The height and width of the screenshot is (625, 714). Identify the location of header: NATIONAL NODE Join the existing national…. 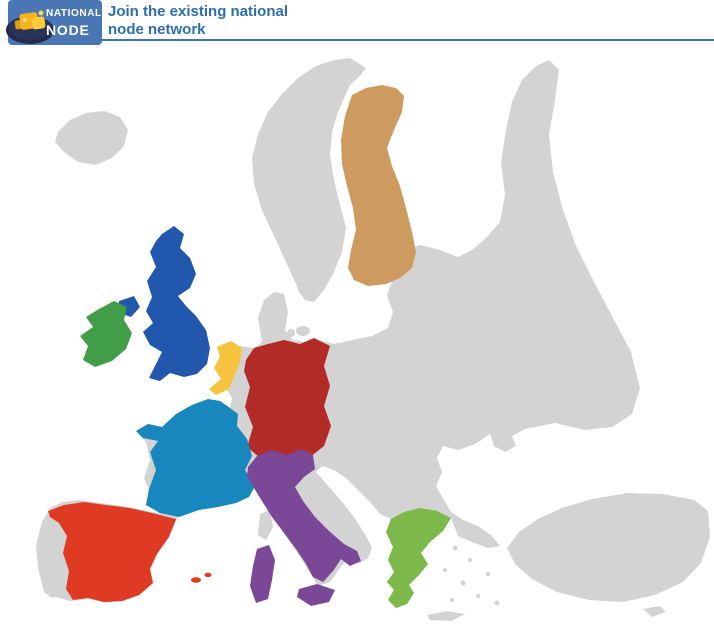
(357, 30).